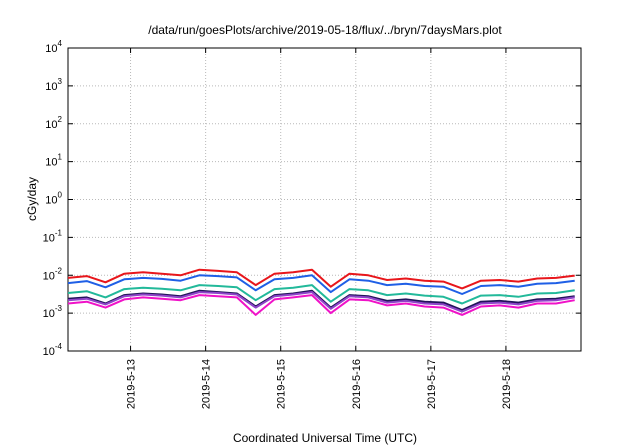  Describe the element at coordinates (53, 274) in the screenshot. I see `y-tick-label: 10⁻²` at that location.